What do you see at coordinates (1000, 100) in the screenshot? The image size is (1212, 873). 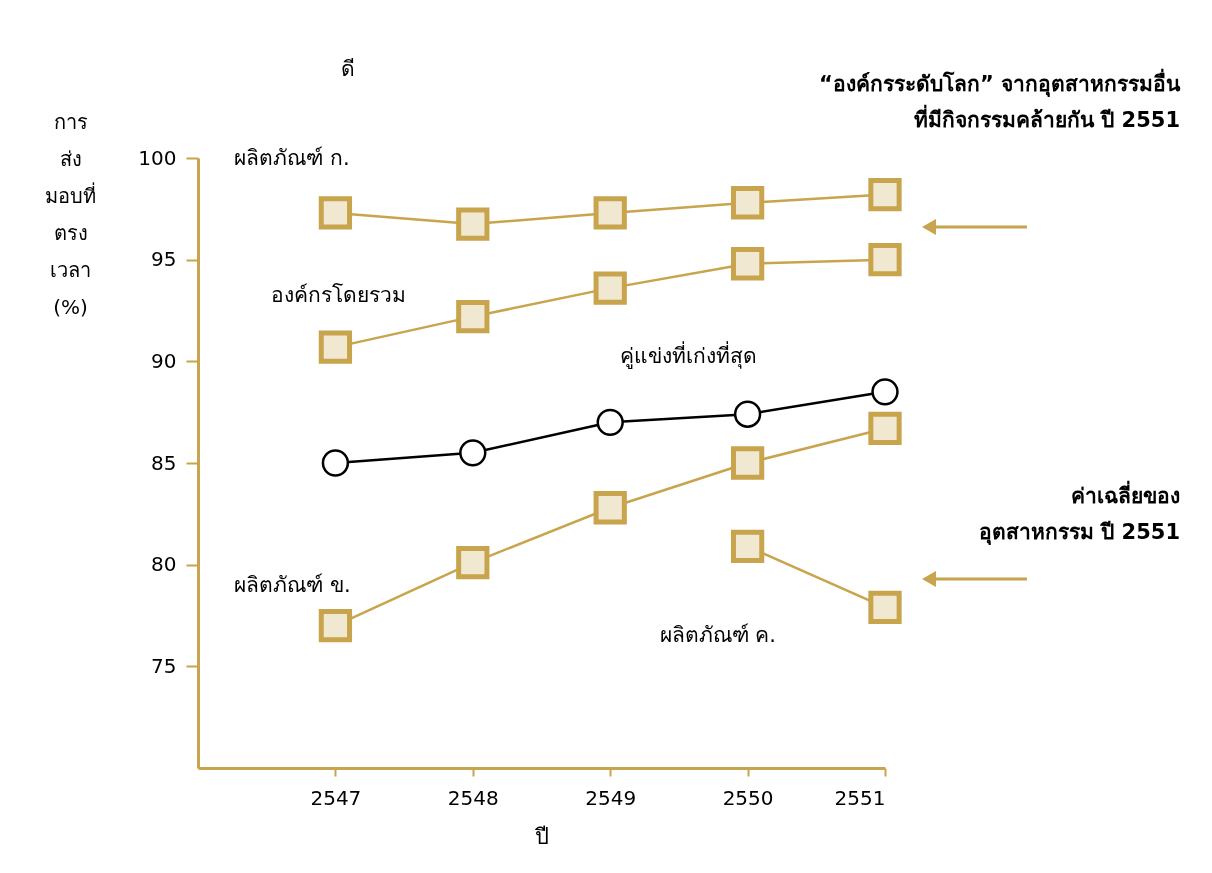 I see `text: “องค์กรระดับโลก” จากอุตสาหกรรมอื่น ที่มีกิจกรรมคล้ายกัน ปี 2551` at bounding box center [1000, 100].